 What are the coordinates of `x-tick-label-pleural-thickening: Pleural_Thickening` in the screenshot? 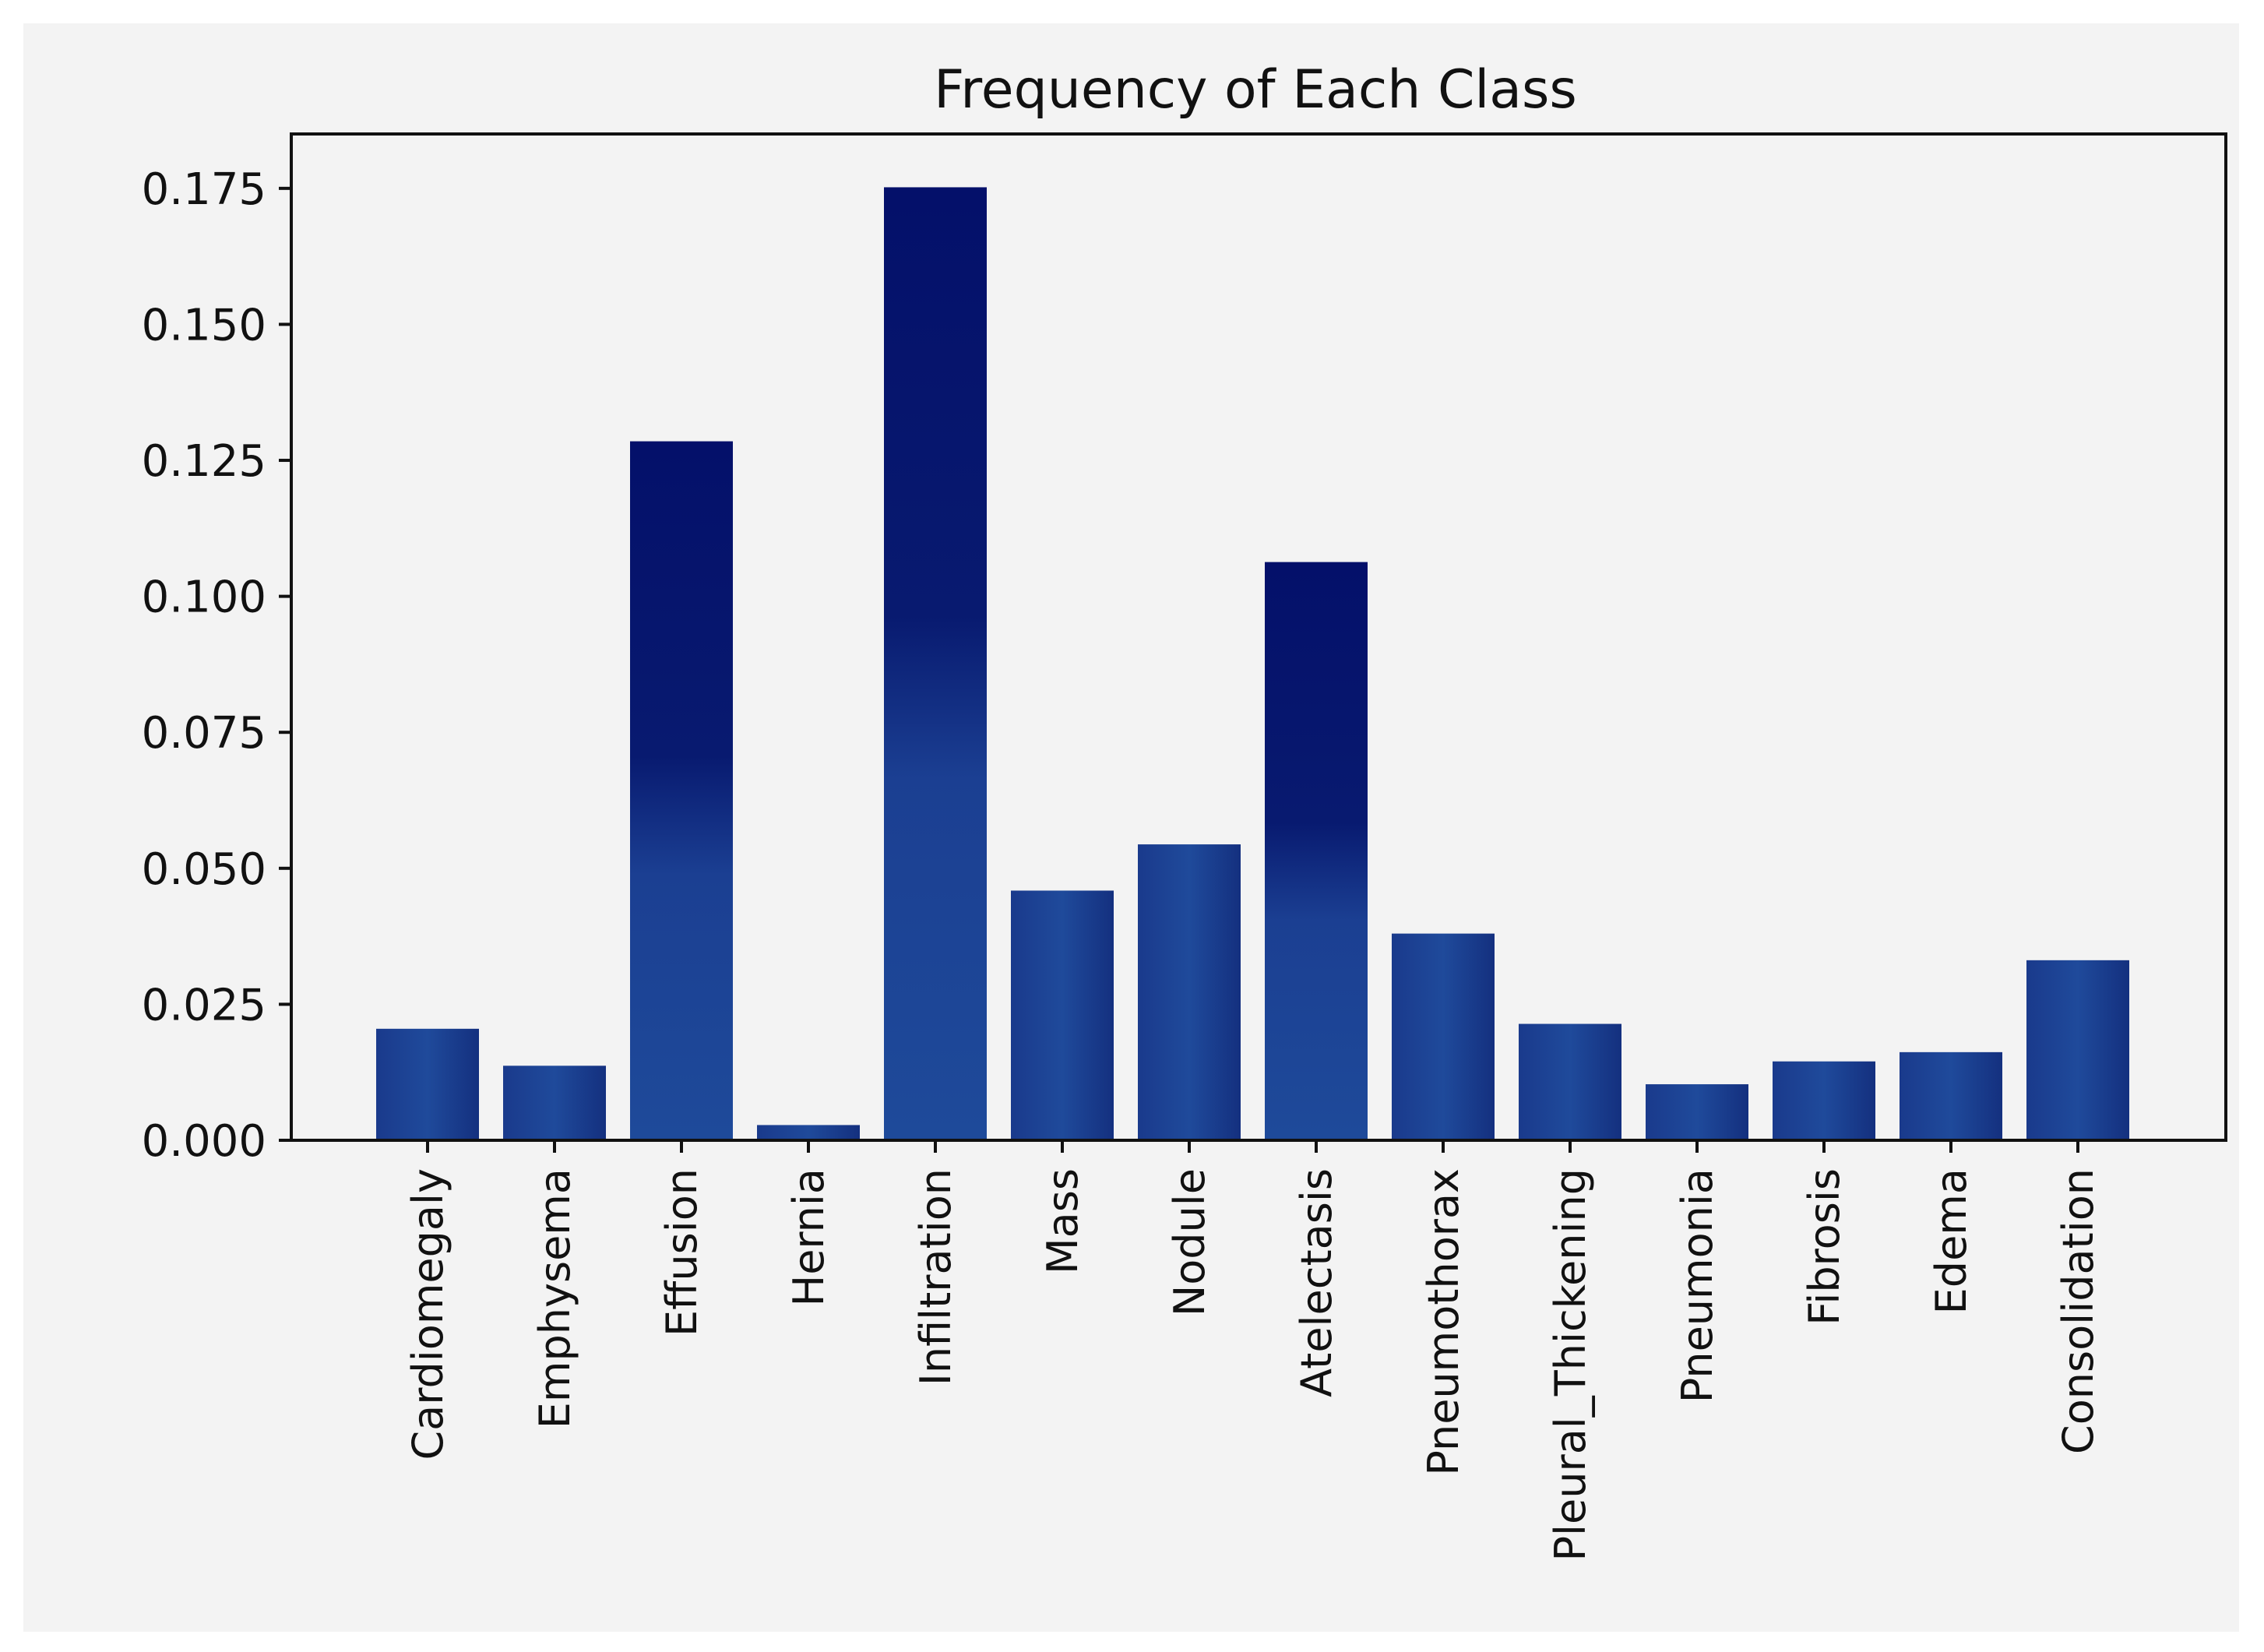 It's located at (1570, 1365).